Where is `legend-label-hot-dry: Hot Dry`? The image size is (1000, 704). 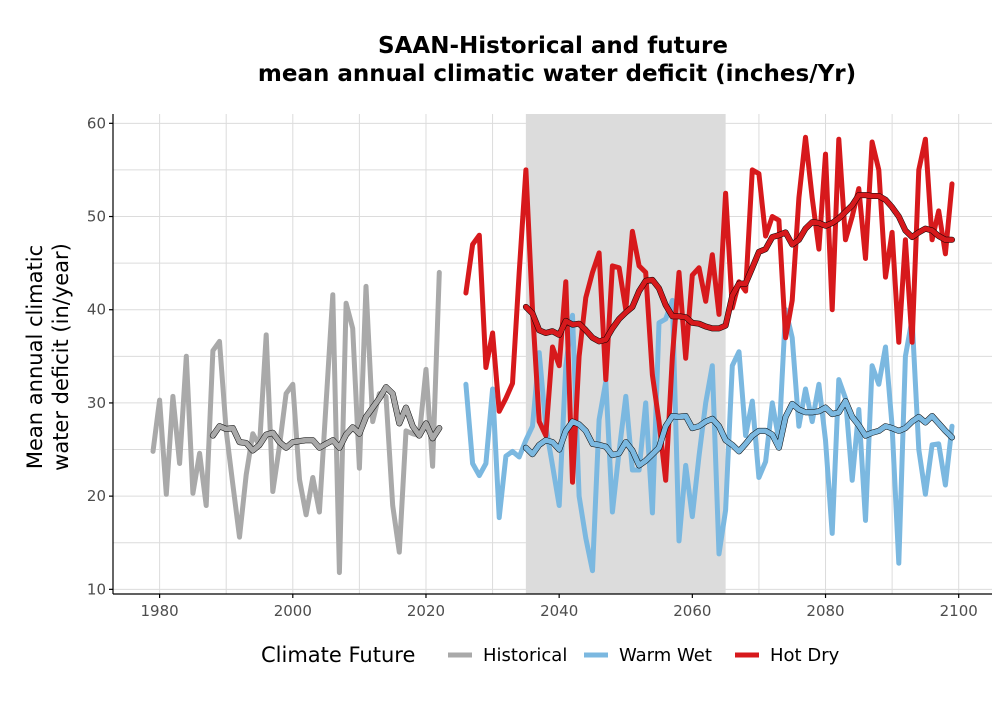 legend-label-hot-dry: Hot Dry is located at coordinates (805, 655).